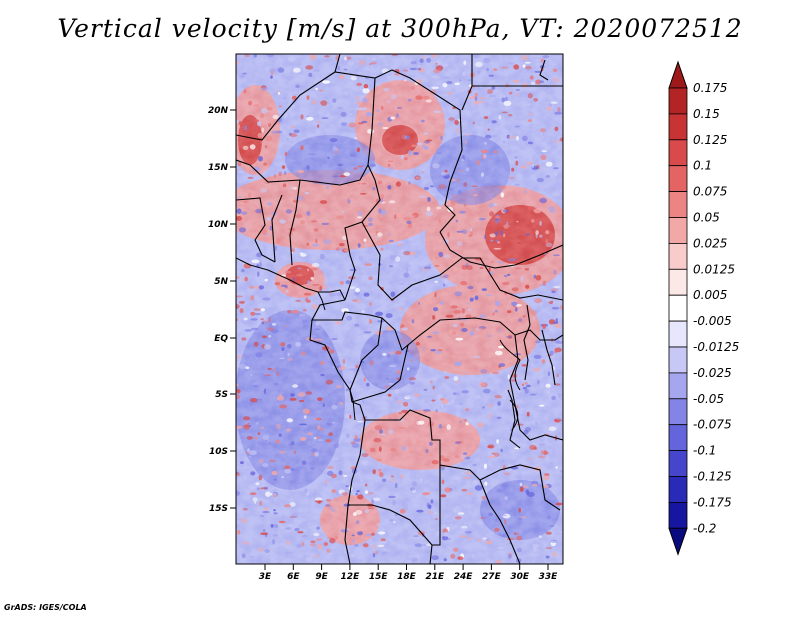 The height and width of the screenshot is (618, 800). What do you see at coordinates (716, 347) in the screenshot?
I see `colorbar-label: -0.0125` at bounding box center [716, 347].